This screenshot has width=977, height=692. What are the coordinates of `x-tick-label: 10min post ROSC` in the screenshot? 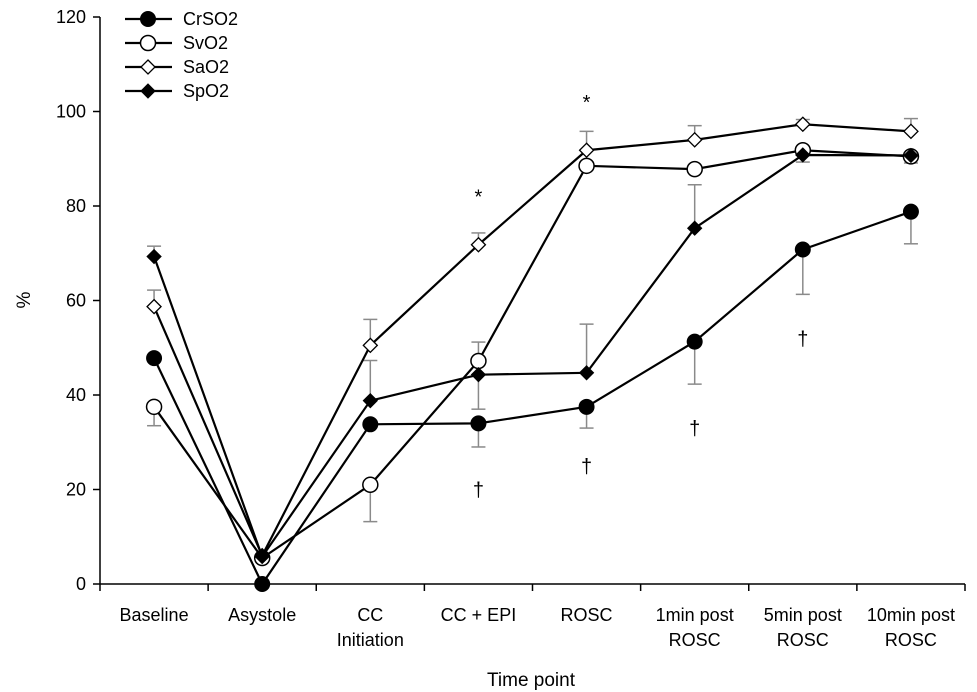 It's located at (911, 627).